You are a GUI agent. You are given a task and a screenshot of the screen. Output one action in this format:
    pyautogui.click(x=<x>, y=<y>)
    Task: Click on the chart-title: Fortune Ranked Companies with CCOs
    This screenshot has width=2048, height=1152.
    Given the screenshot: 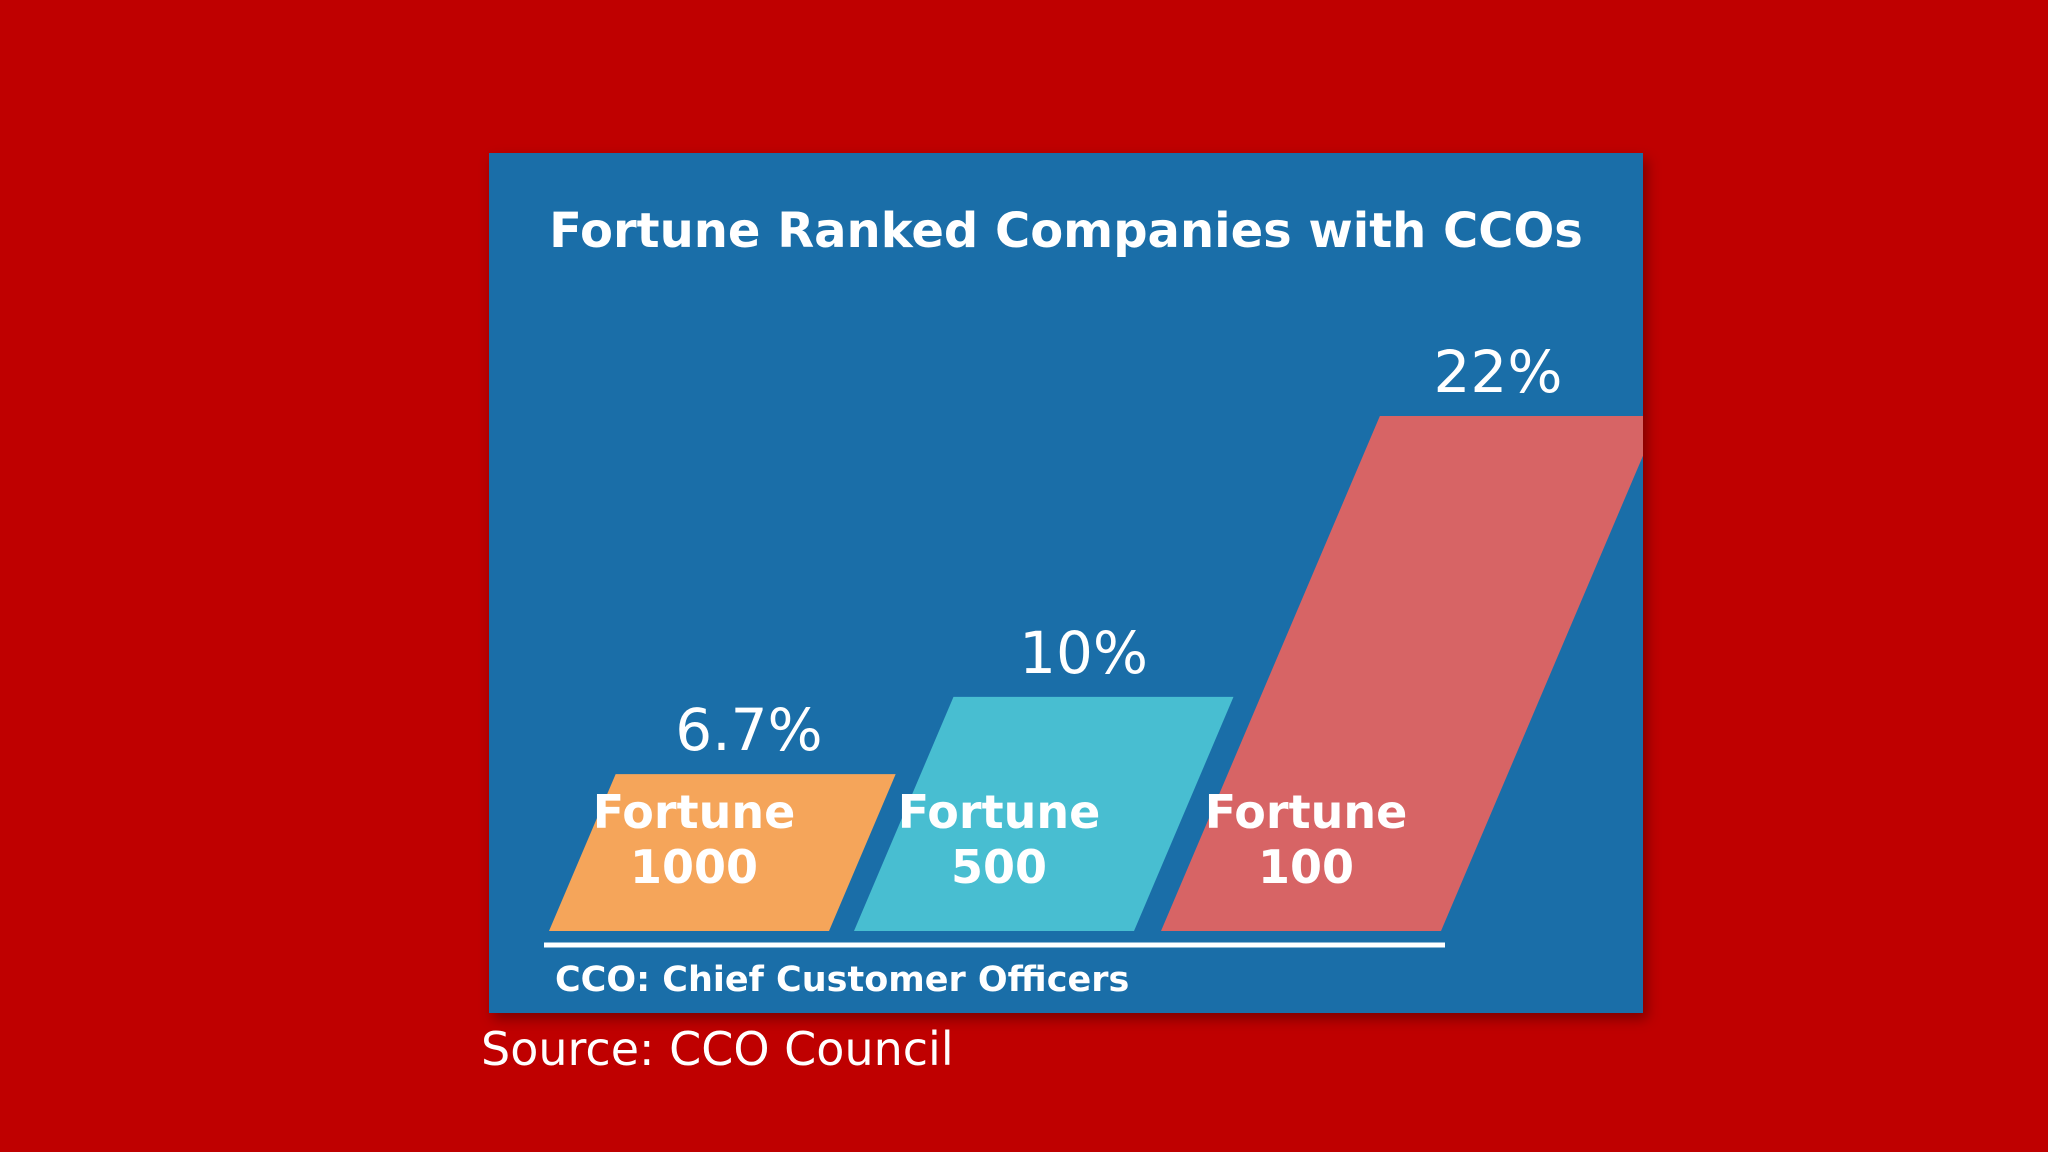 What is the action you would take?
    pyautogui.click(x=1066, y=231)
    